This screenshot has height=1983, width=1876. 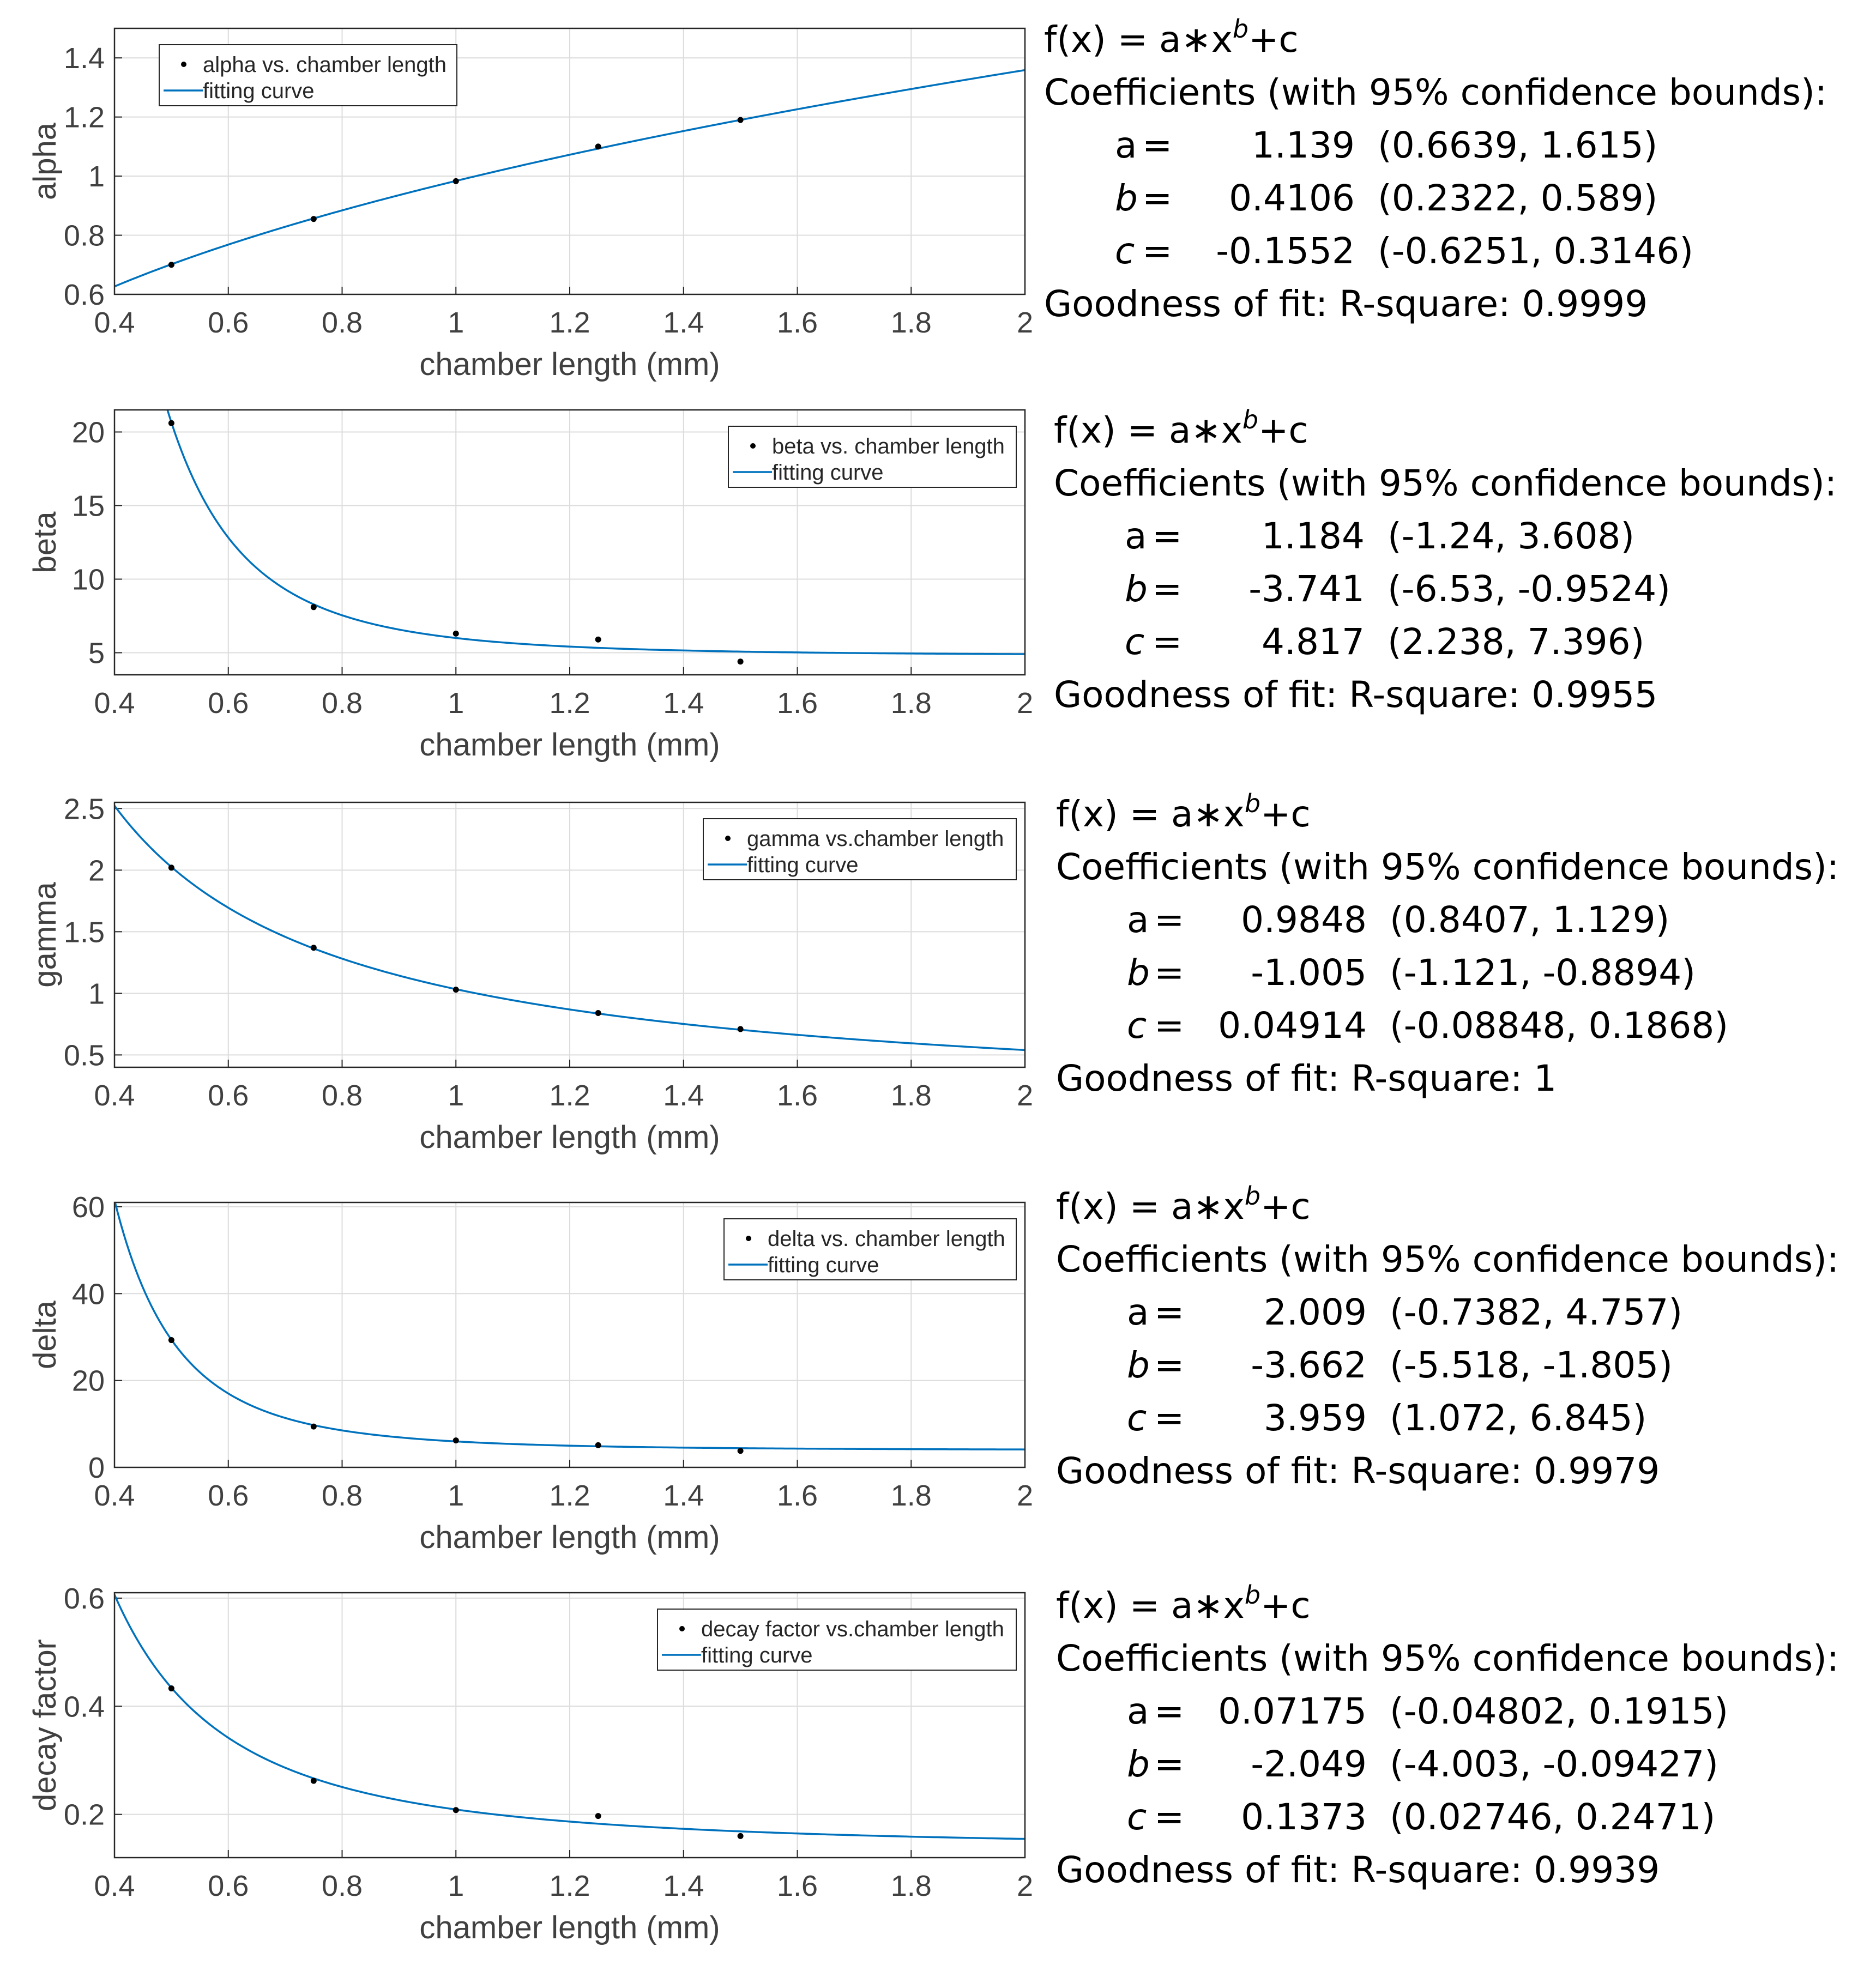 I want to click on y-tick-label: 0.2, so click(x=84, y=1815).